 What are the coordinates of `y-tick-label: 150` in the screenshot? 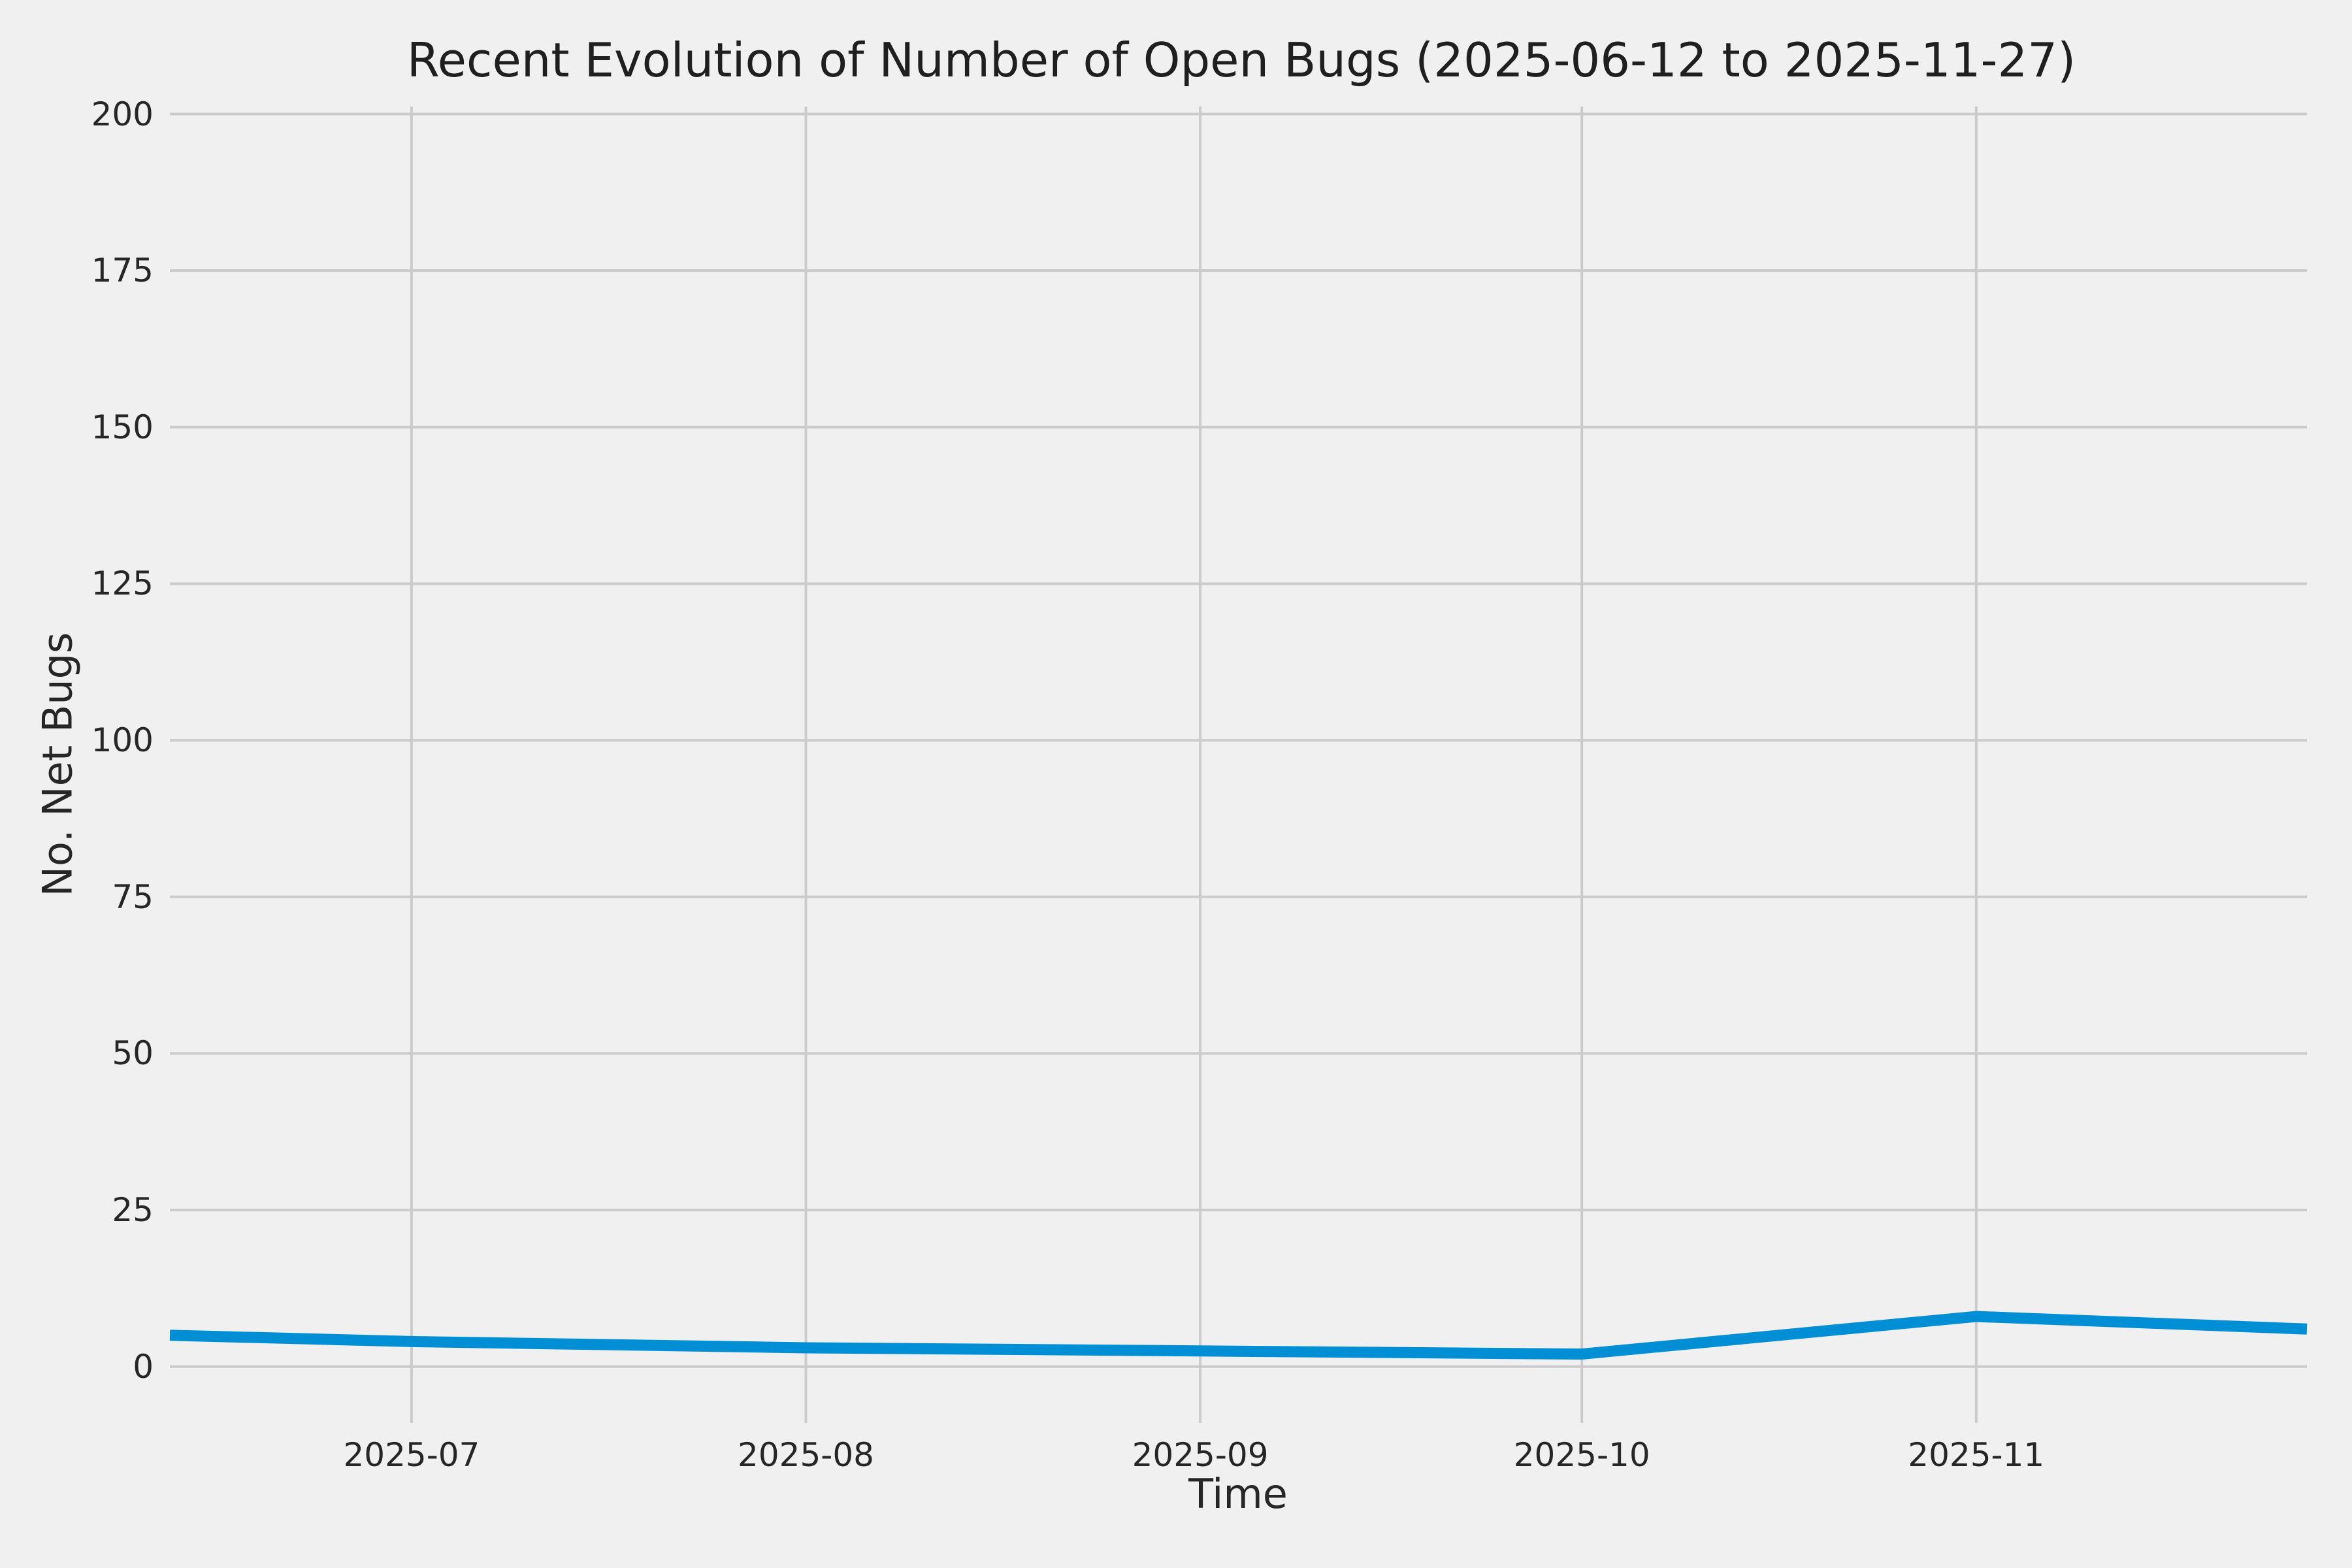 It's located at (122, 427).